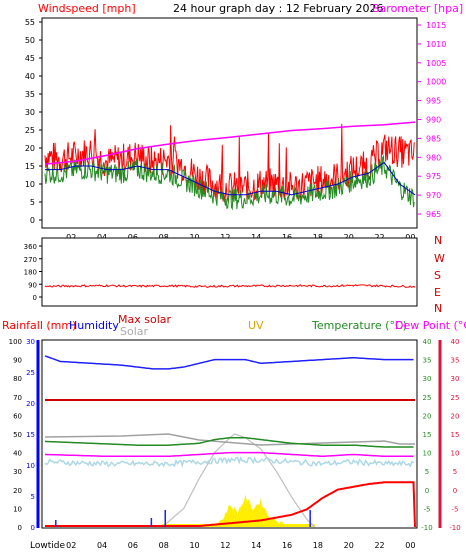  What do you see at coordinates (30, 466) in the screenshot?
I see `rain-tick-label: 10` at bounding box center [30, 466].